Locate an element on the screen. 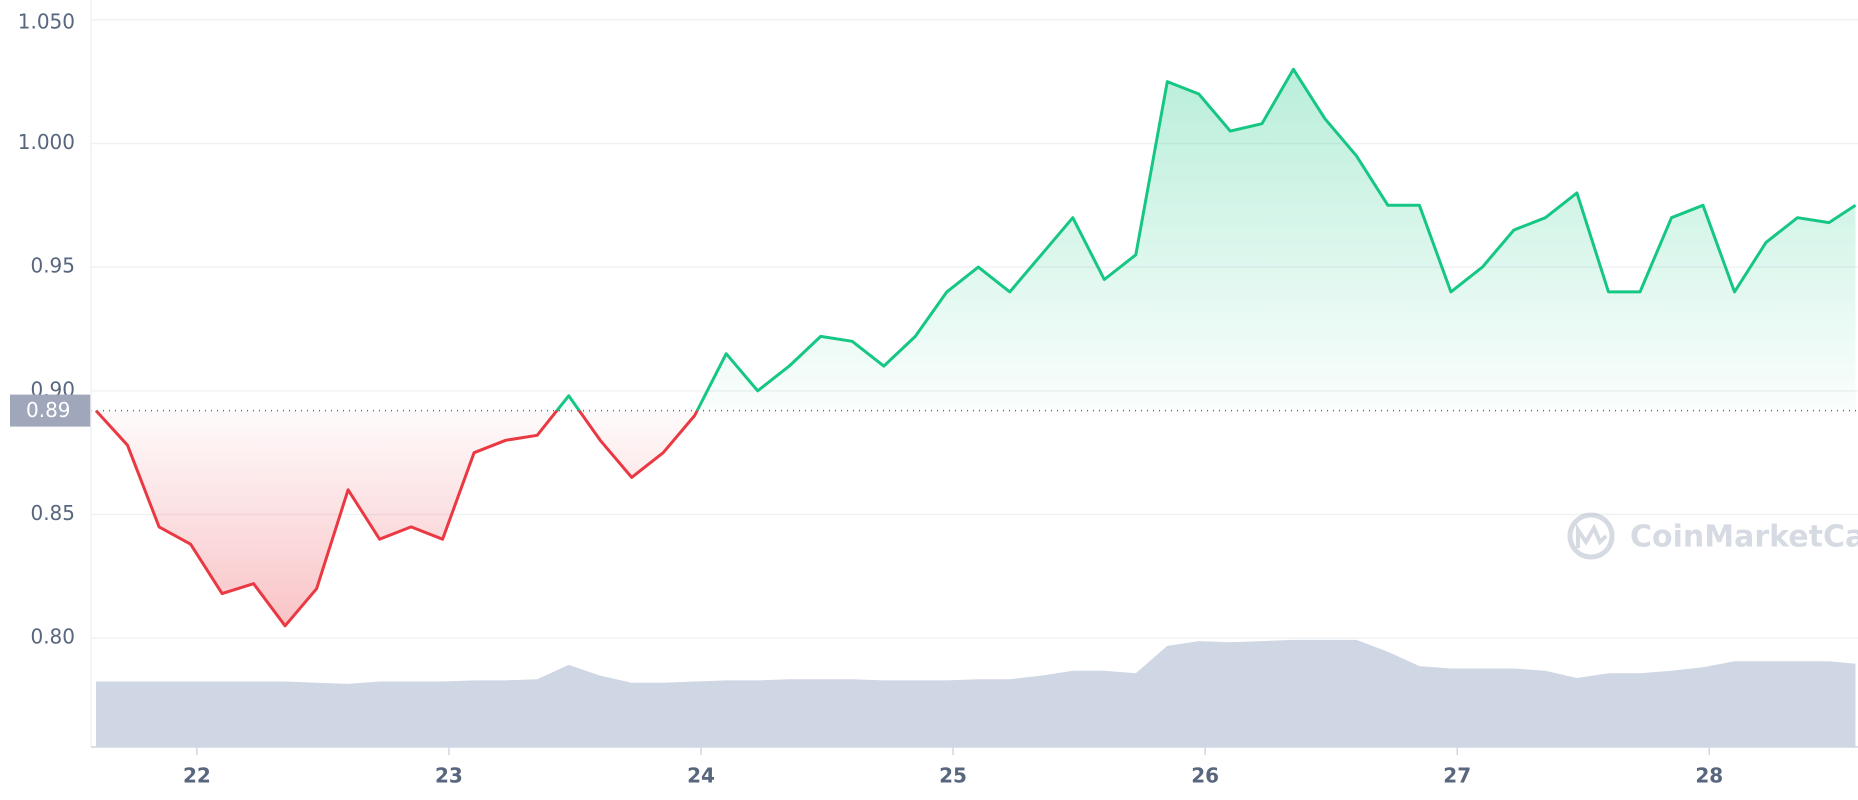 This screenshot has height=800, width=1858. volume-area is located at coordinates (976, 693).